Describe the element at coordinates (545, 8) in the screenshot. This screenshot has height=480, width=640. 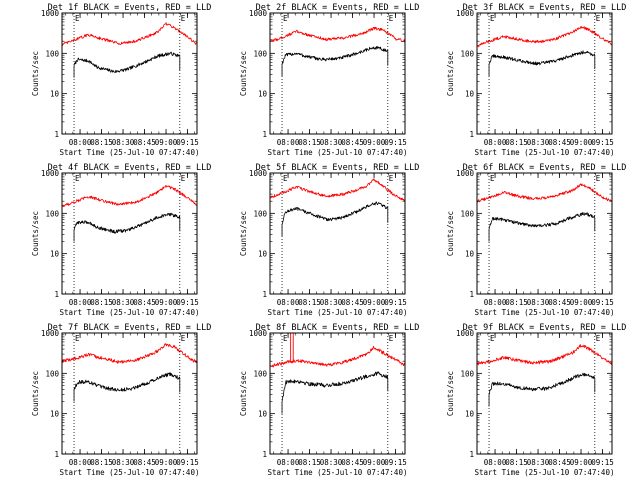
I see `panel-title: Det 3f BLACK = Events, RED = LLD` at that location.